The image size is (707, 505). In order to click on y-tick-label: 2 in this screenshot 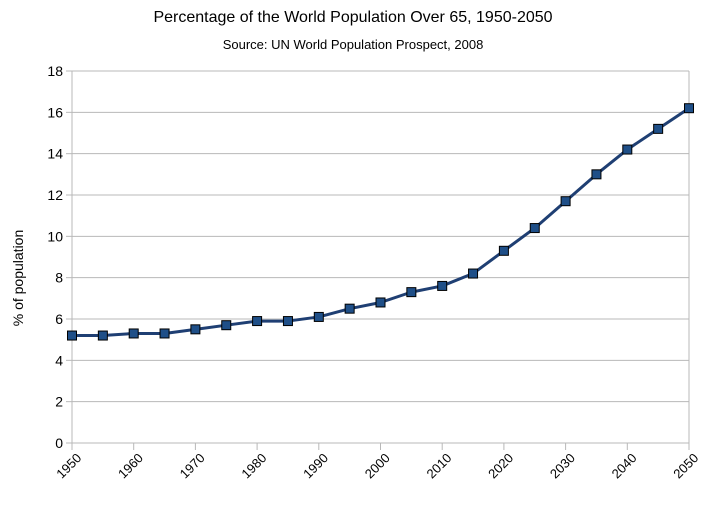, I will do `click(59, 402)`.